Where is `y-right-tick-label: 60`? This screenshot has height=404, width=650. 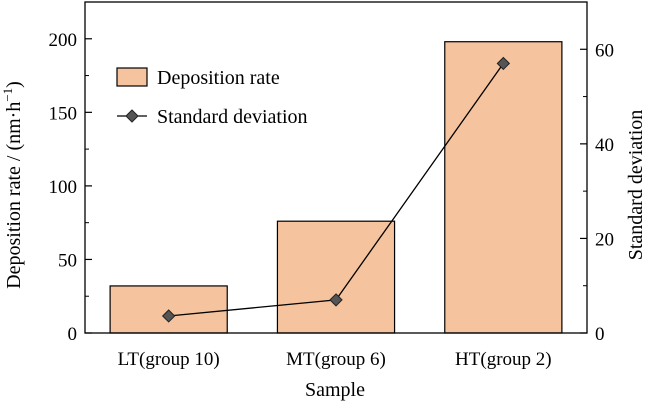 y-right-tick-label: 60 is located at coordinates (604, 50).